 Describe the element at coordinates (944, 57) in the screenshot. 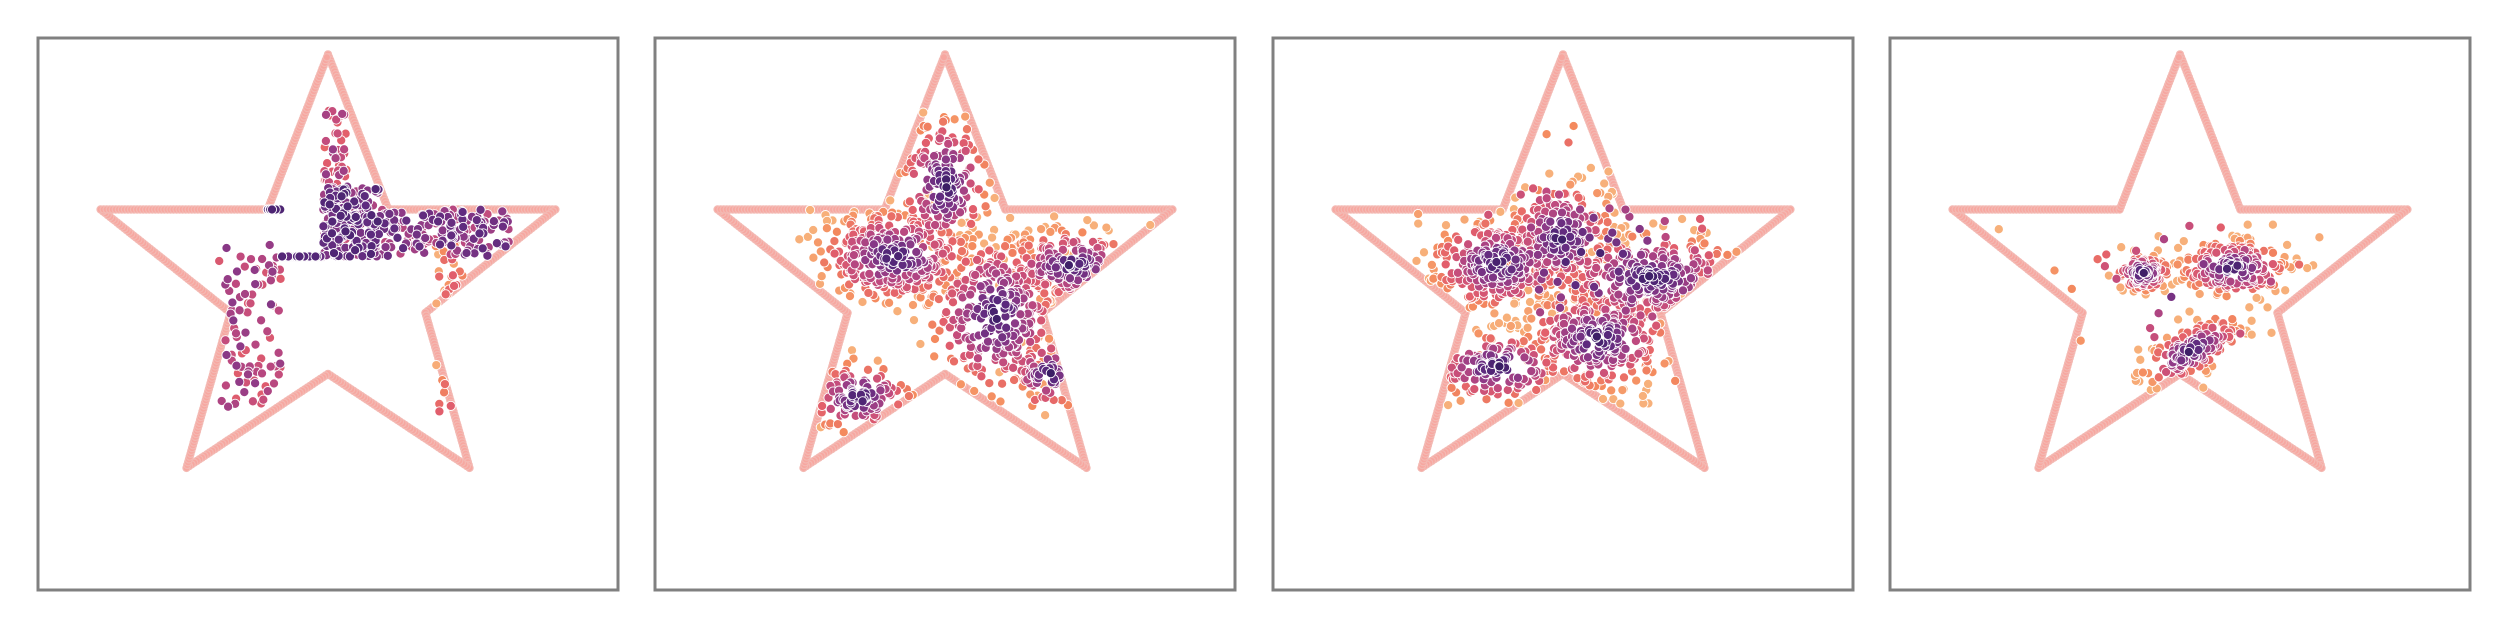

I see `outline-point` at that location.